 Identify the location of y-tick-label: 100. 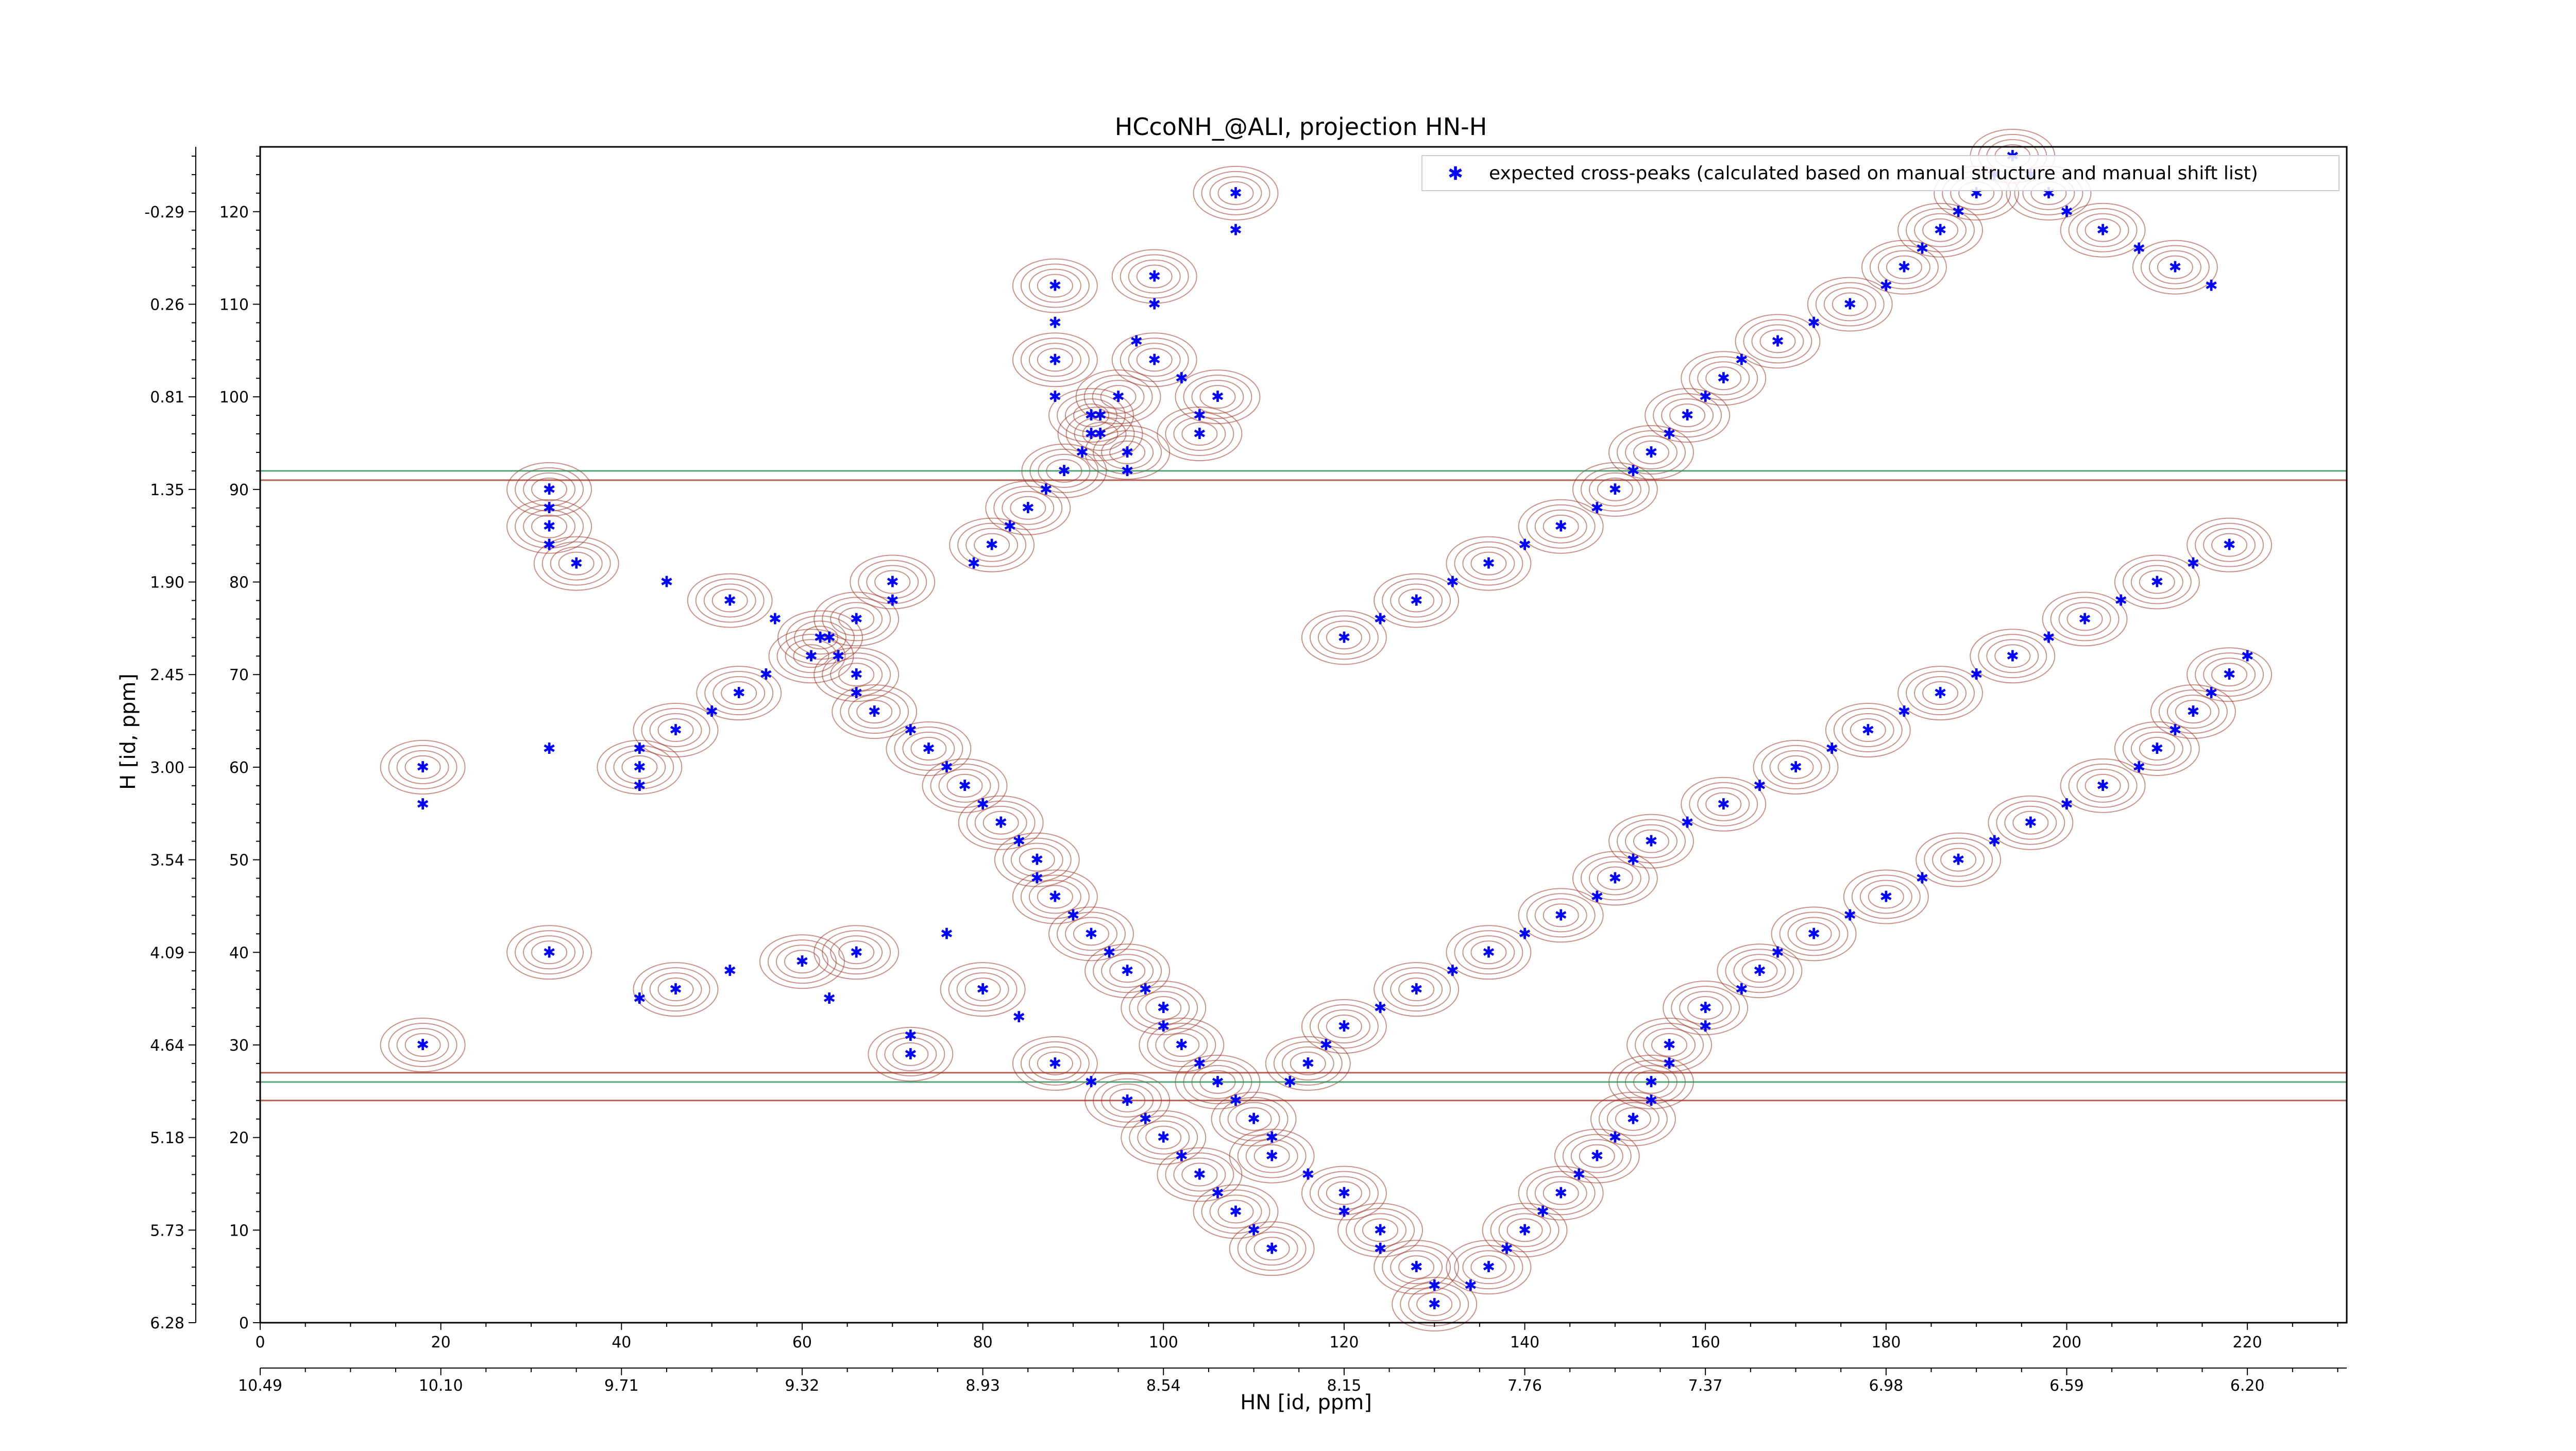
(234, 398).